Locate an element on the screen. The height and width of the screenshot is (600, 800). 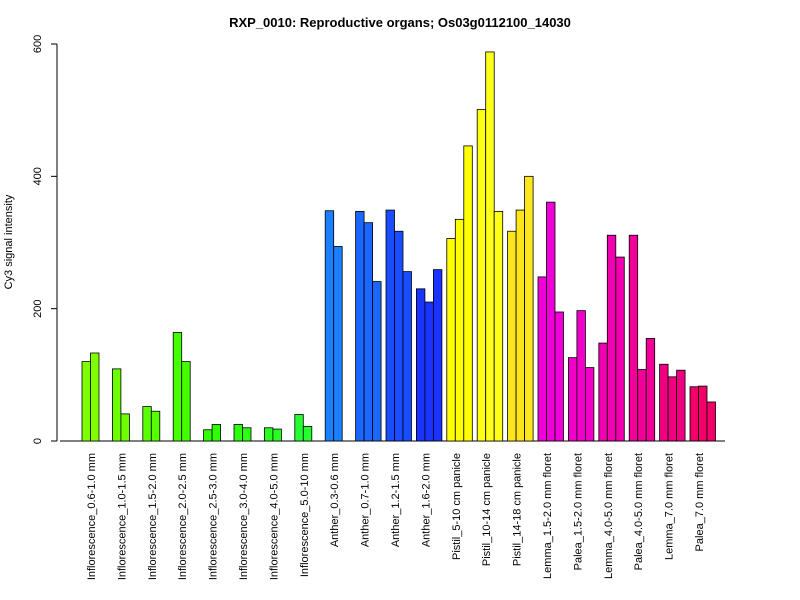
x-tick-label: Inflorescence_2.5-3.0 mm is located at coordinates (214, 516).